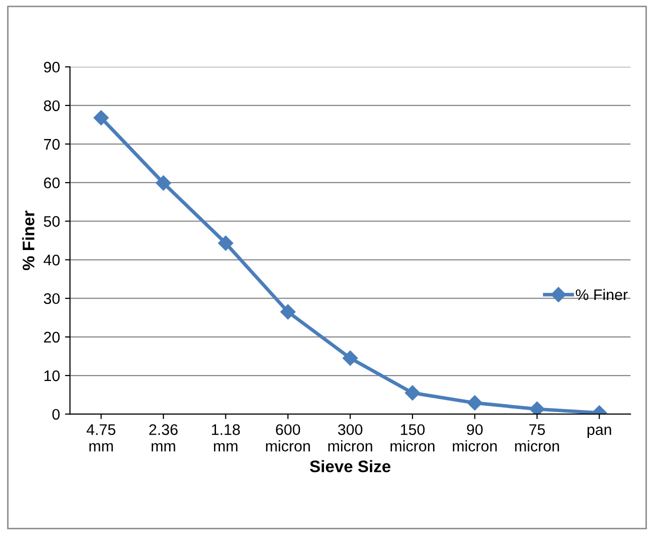 The width and height of the screenshot is (654, 535). Describe the element at coordinates (52, 260) in the screenshot. I see `y-tick-label: 40` at that location.